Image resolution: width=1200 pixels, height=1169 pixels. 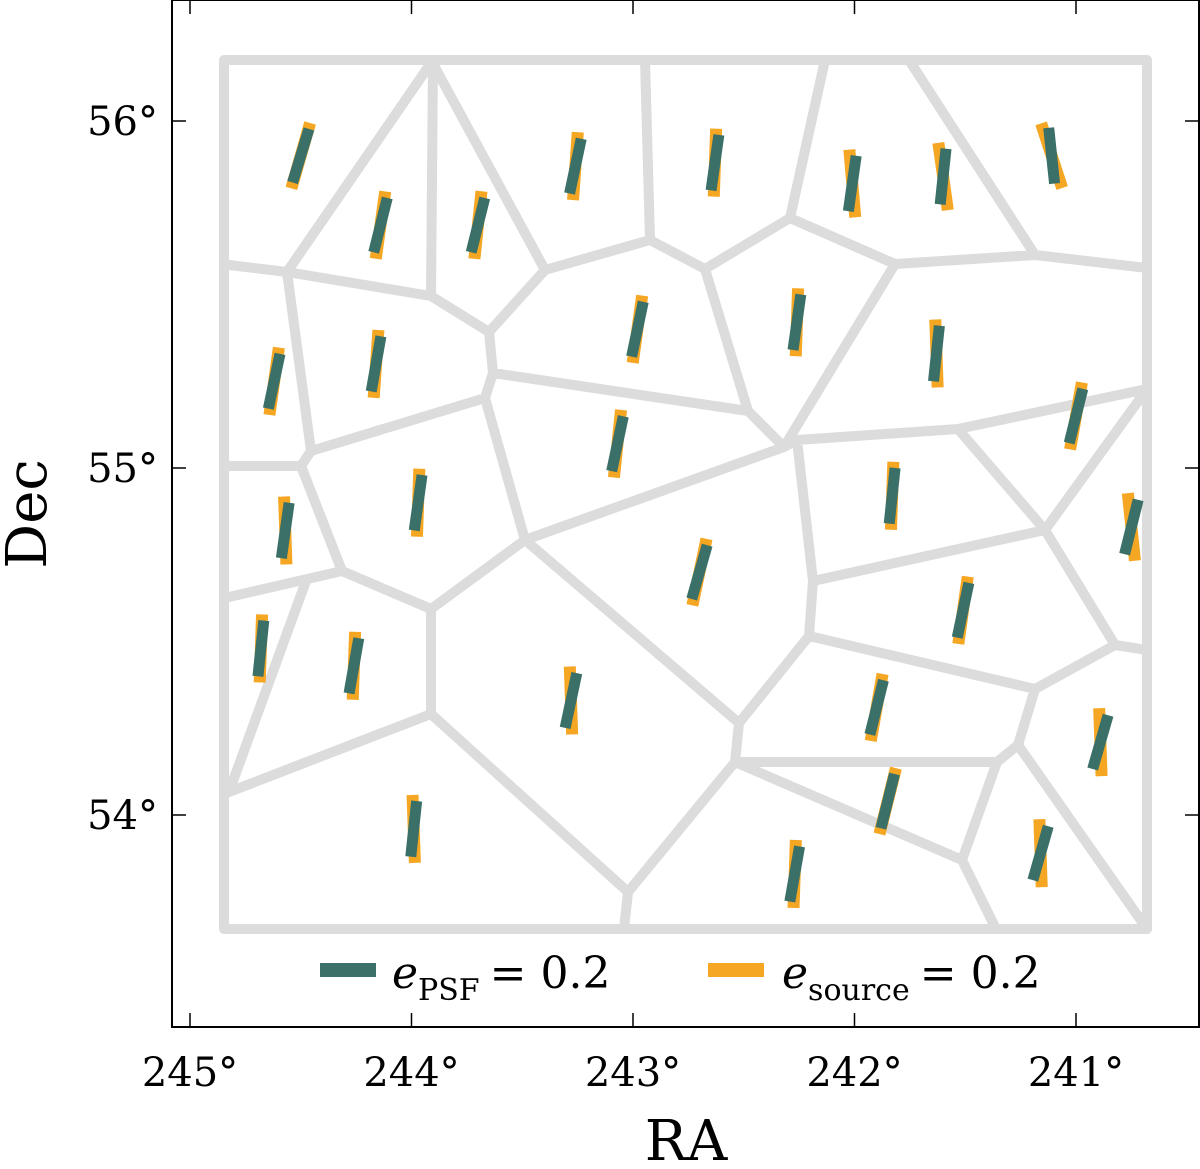 What do you see at coordinates (980, 973) in the screenshot?
I see `legend-source-value: = 0.2` at bounding box center [980, 973].